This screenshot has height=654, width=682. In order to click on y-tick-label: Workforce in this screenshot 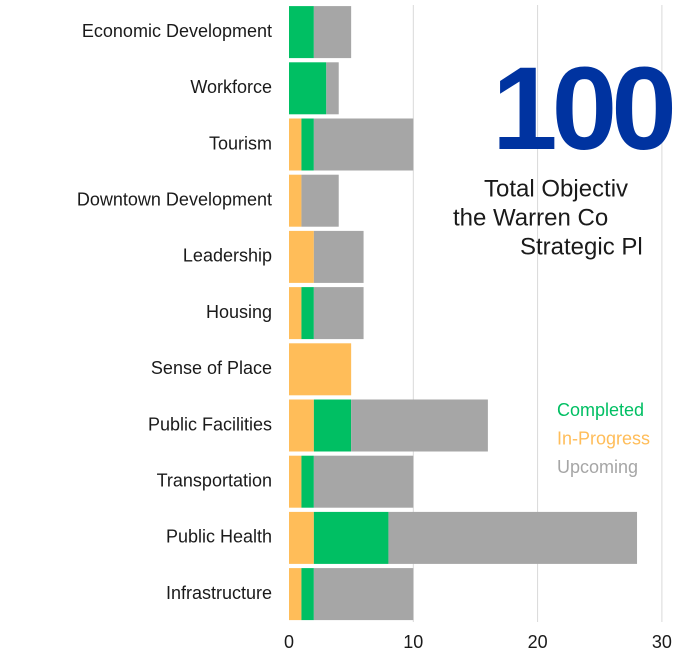, I will do `click(231, 87)`.